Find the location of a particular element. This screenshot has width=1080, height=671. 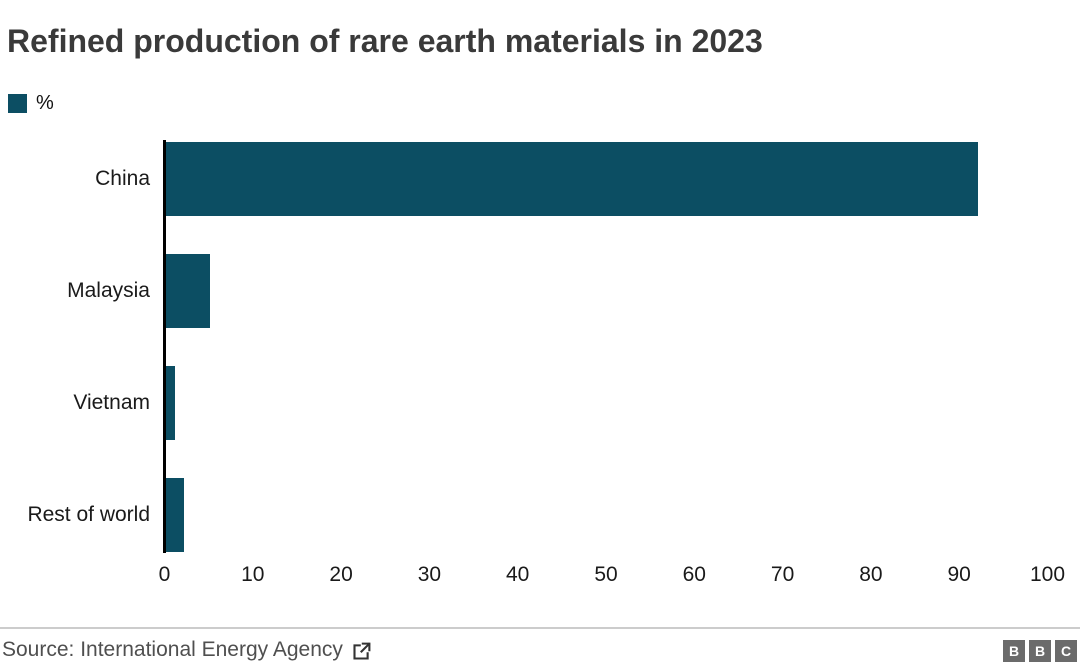

category-label: Rest of world is located at coordinates (88, 514).